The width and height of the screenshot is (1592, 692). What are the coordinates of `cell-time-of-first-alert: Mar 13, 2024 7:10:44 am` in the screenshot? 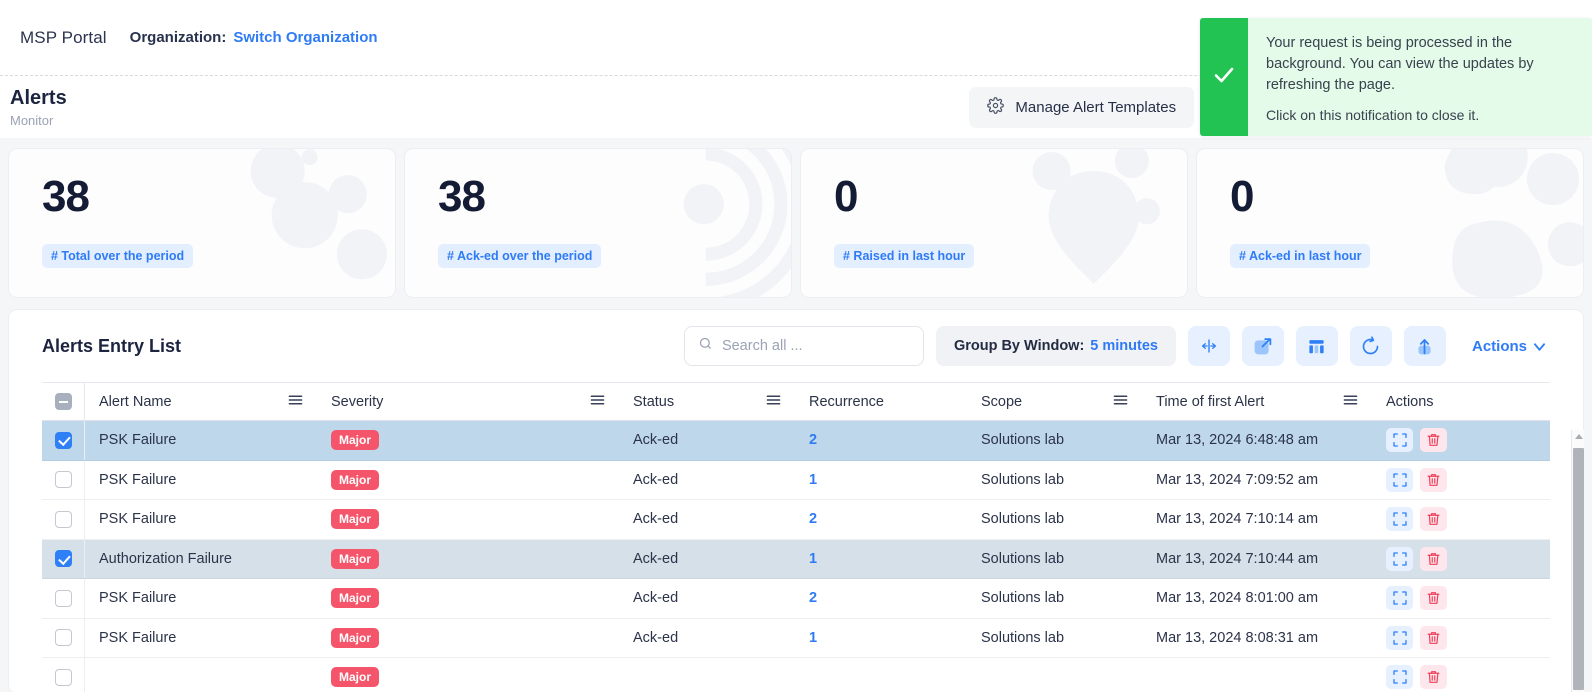 It's located at (1237, 558).